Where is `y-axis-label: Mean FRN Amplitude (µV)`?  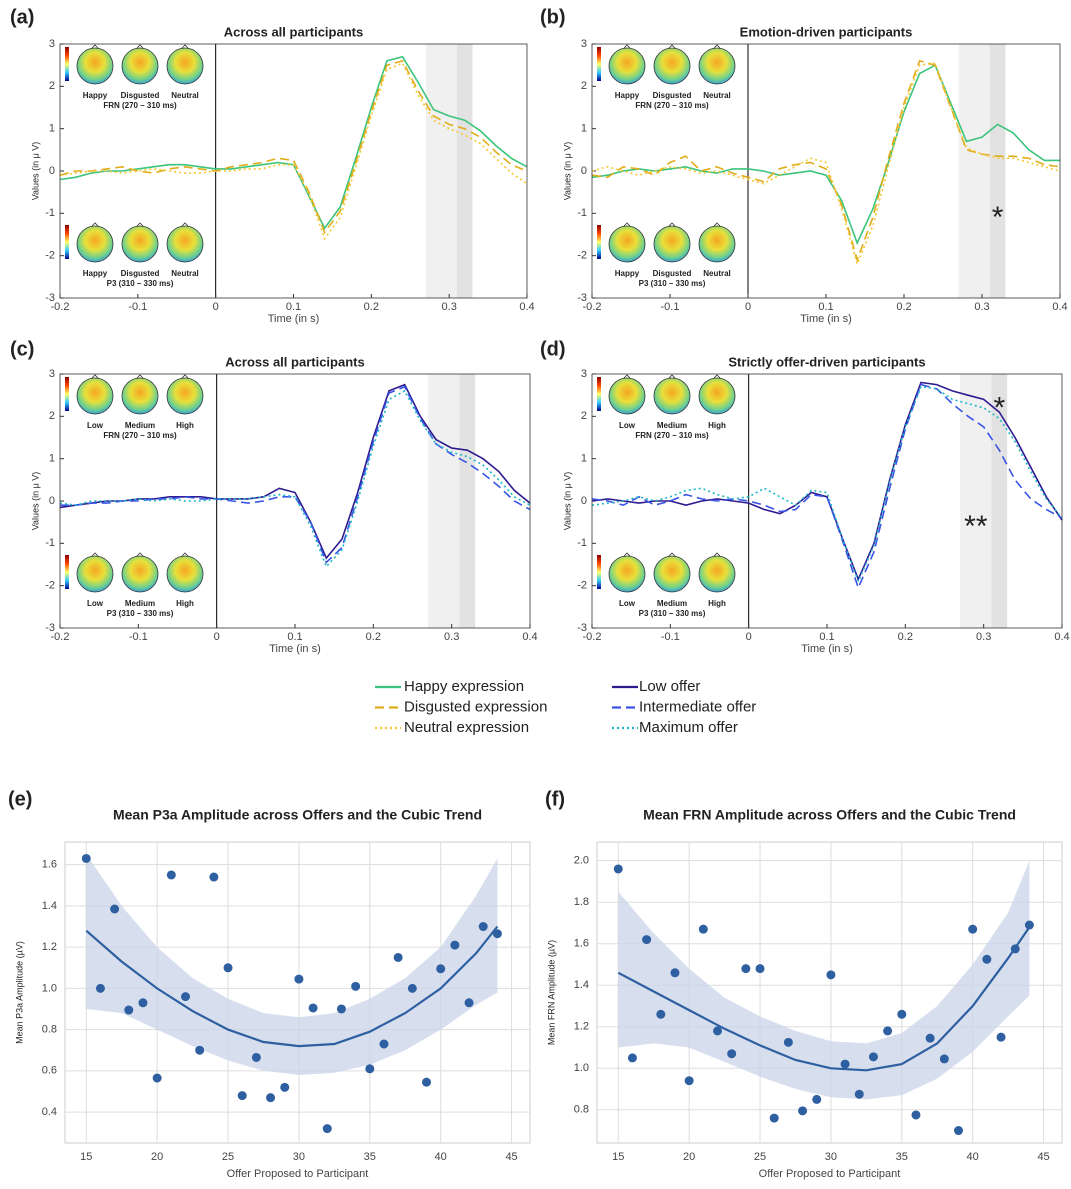 y-axis-label: Mean FRN Amplitude (µV) is located at coordinates (551, 992).